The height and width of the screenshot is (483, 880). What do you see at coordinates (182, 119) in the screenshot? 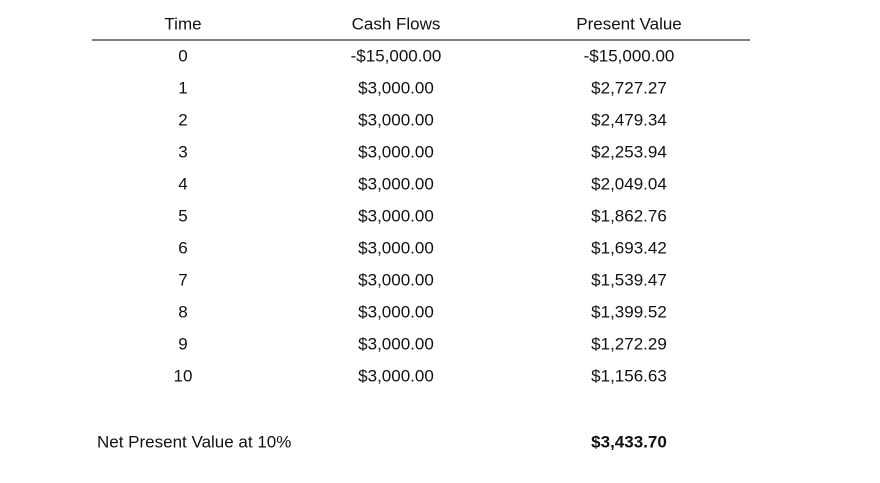
I see `table-cell: 2` at bounding box center [182, 119].